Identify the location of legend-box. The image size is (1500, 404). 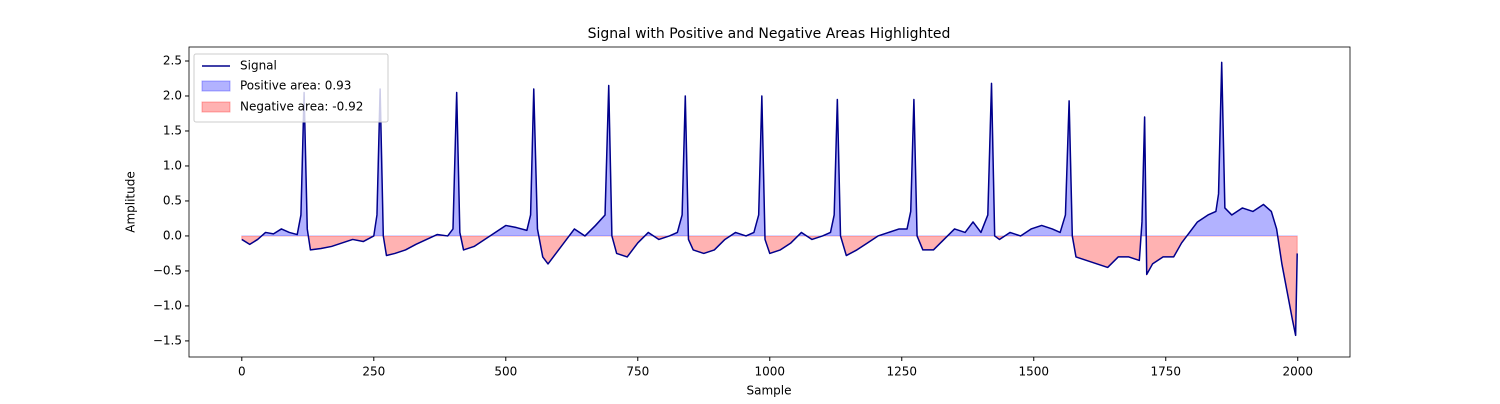
(291, 88).